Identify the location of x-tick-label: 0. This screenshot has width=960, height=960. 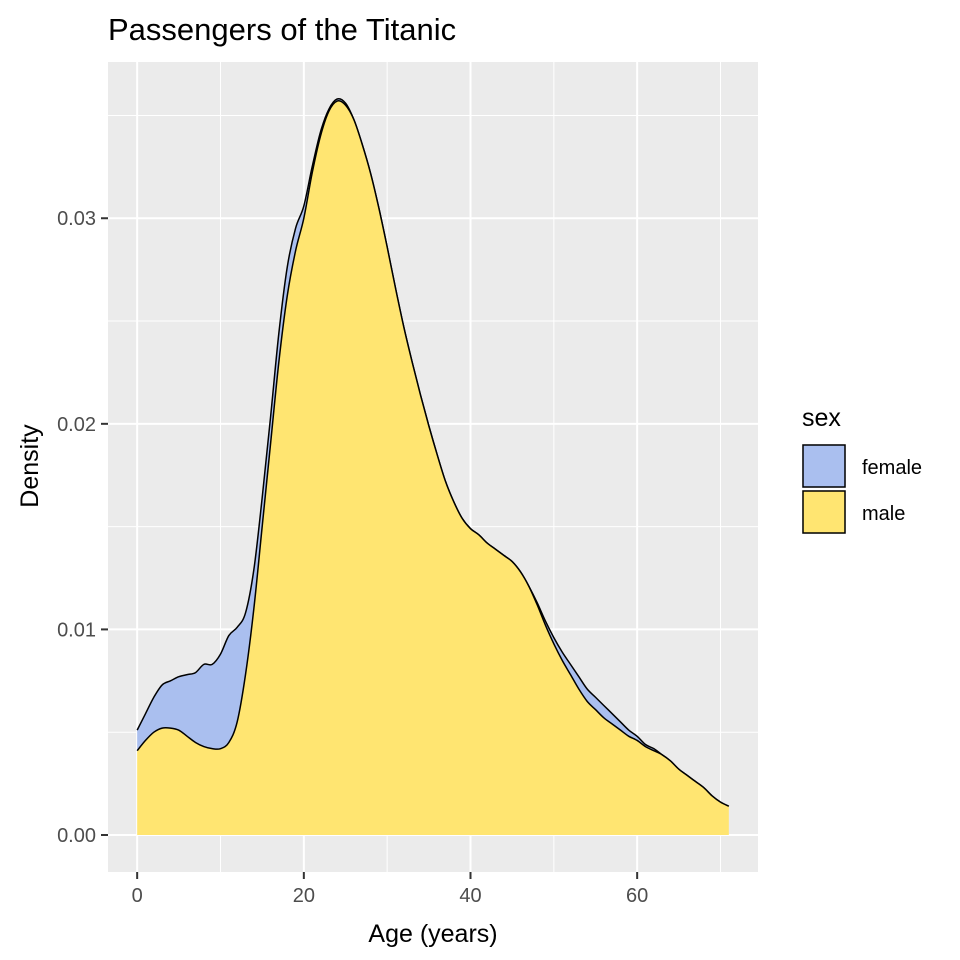
(137, 896).